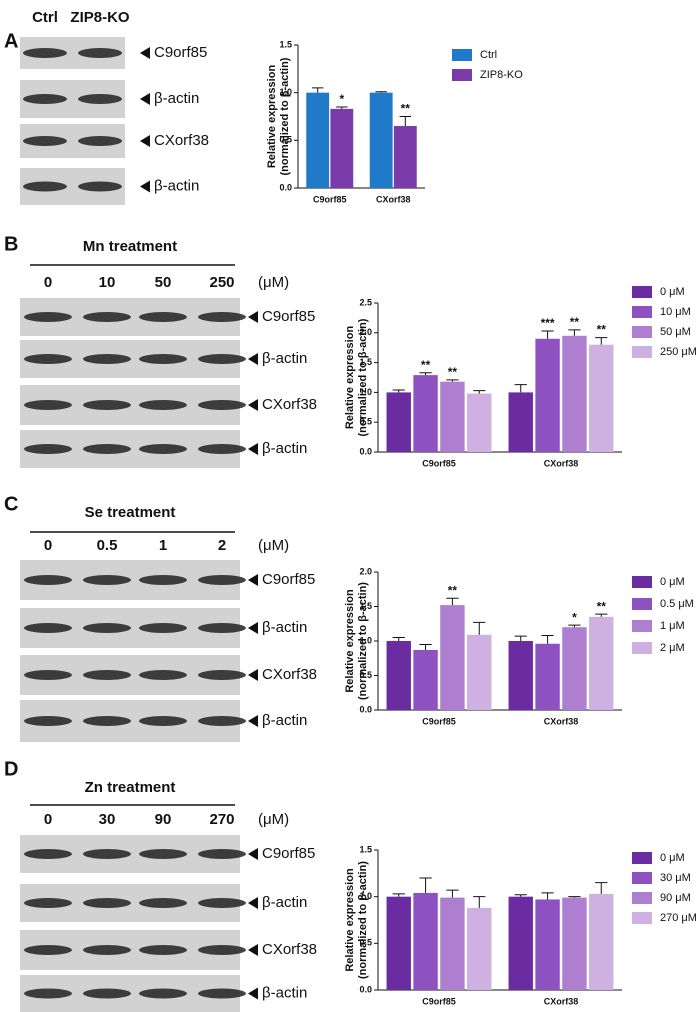  What do you see at coordinates (130, 246) in the screenshot?
I see `treatment-title: Mn treatment` at bounding box center [130, 246].